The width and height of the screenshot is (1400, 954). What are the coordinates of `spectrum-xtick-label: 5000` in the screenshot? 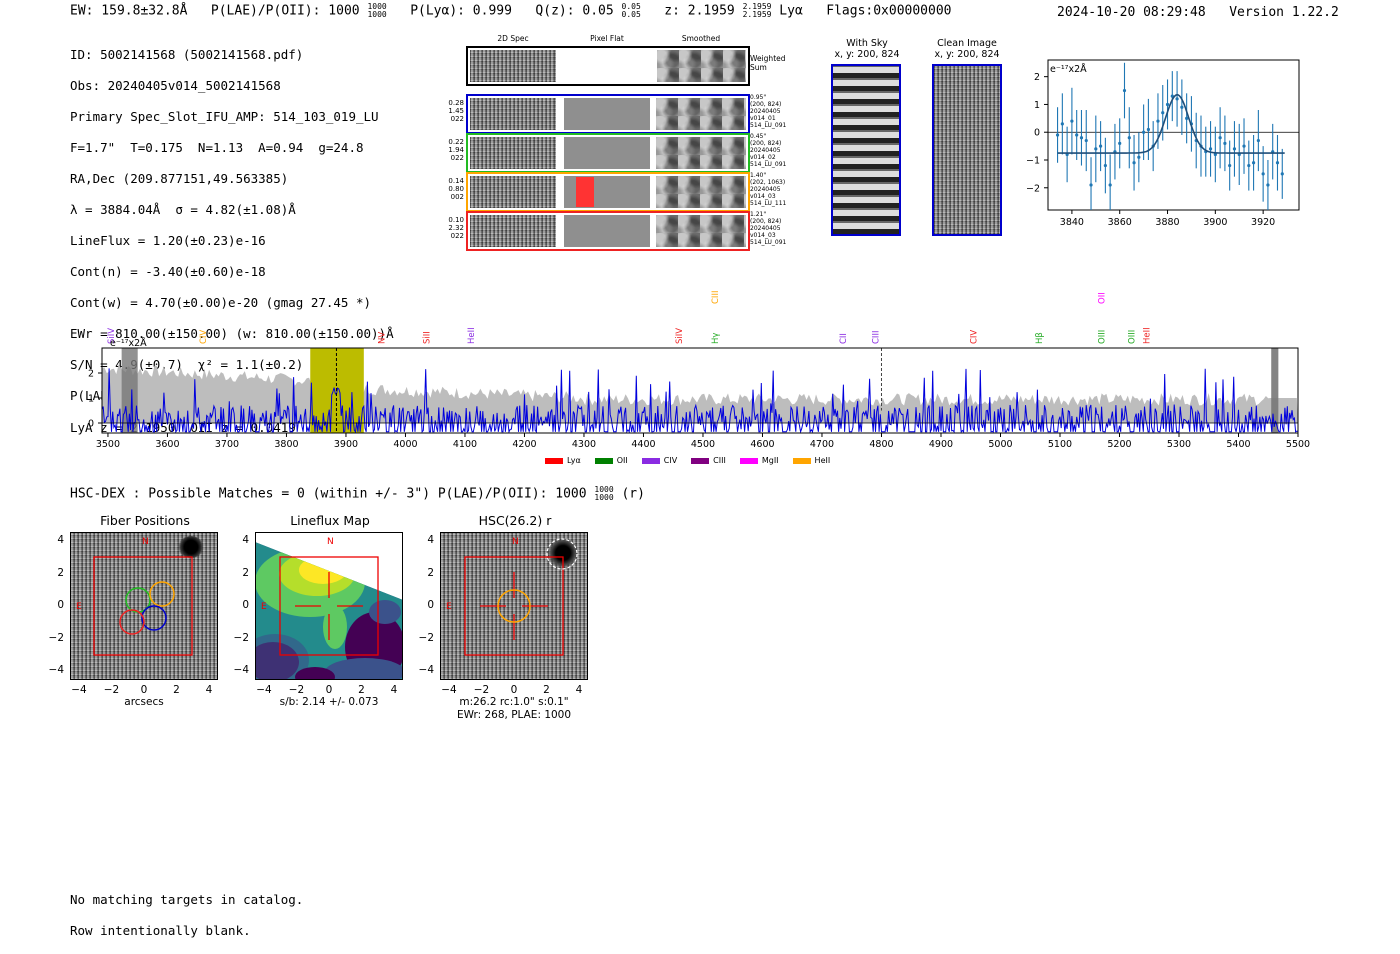 It's located at (1000, 444).